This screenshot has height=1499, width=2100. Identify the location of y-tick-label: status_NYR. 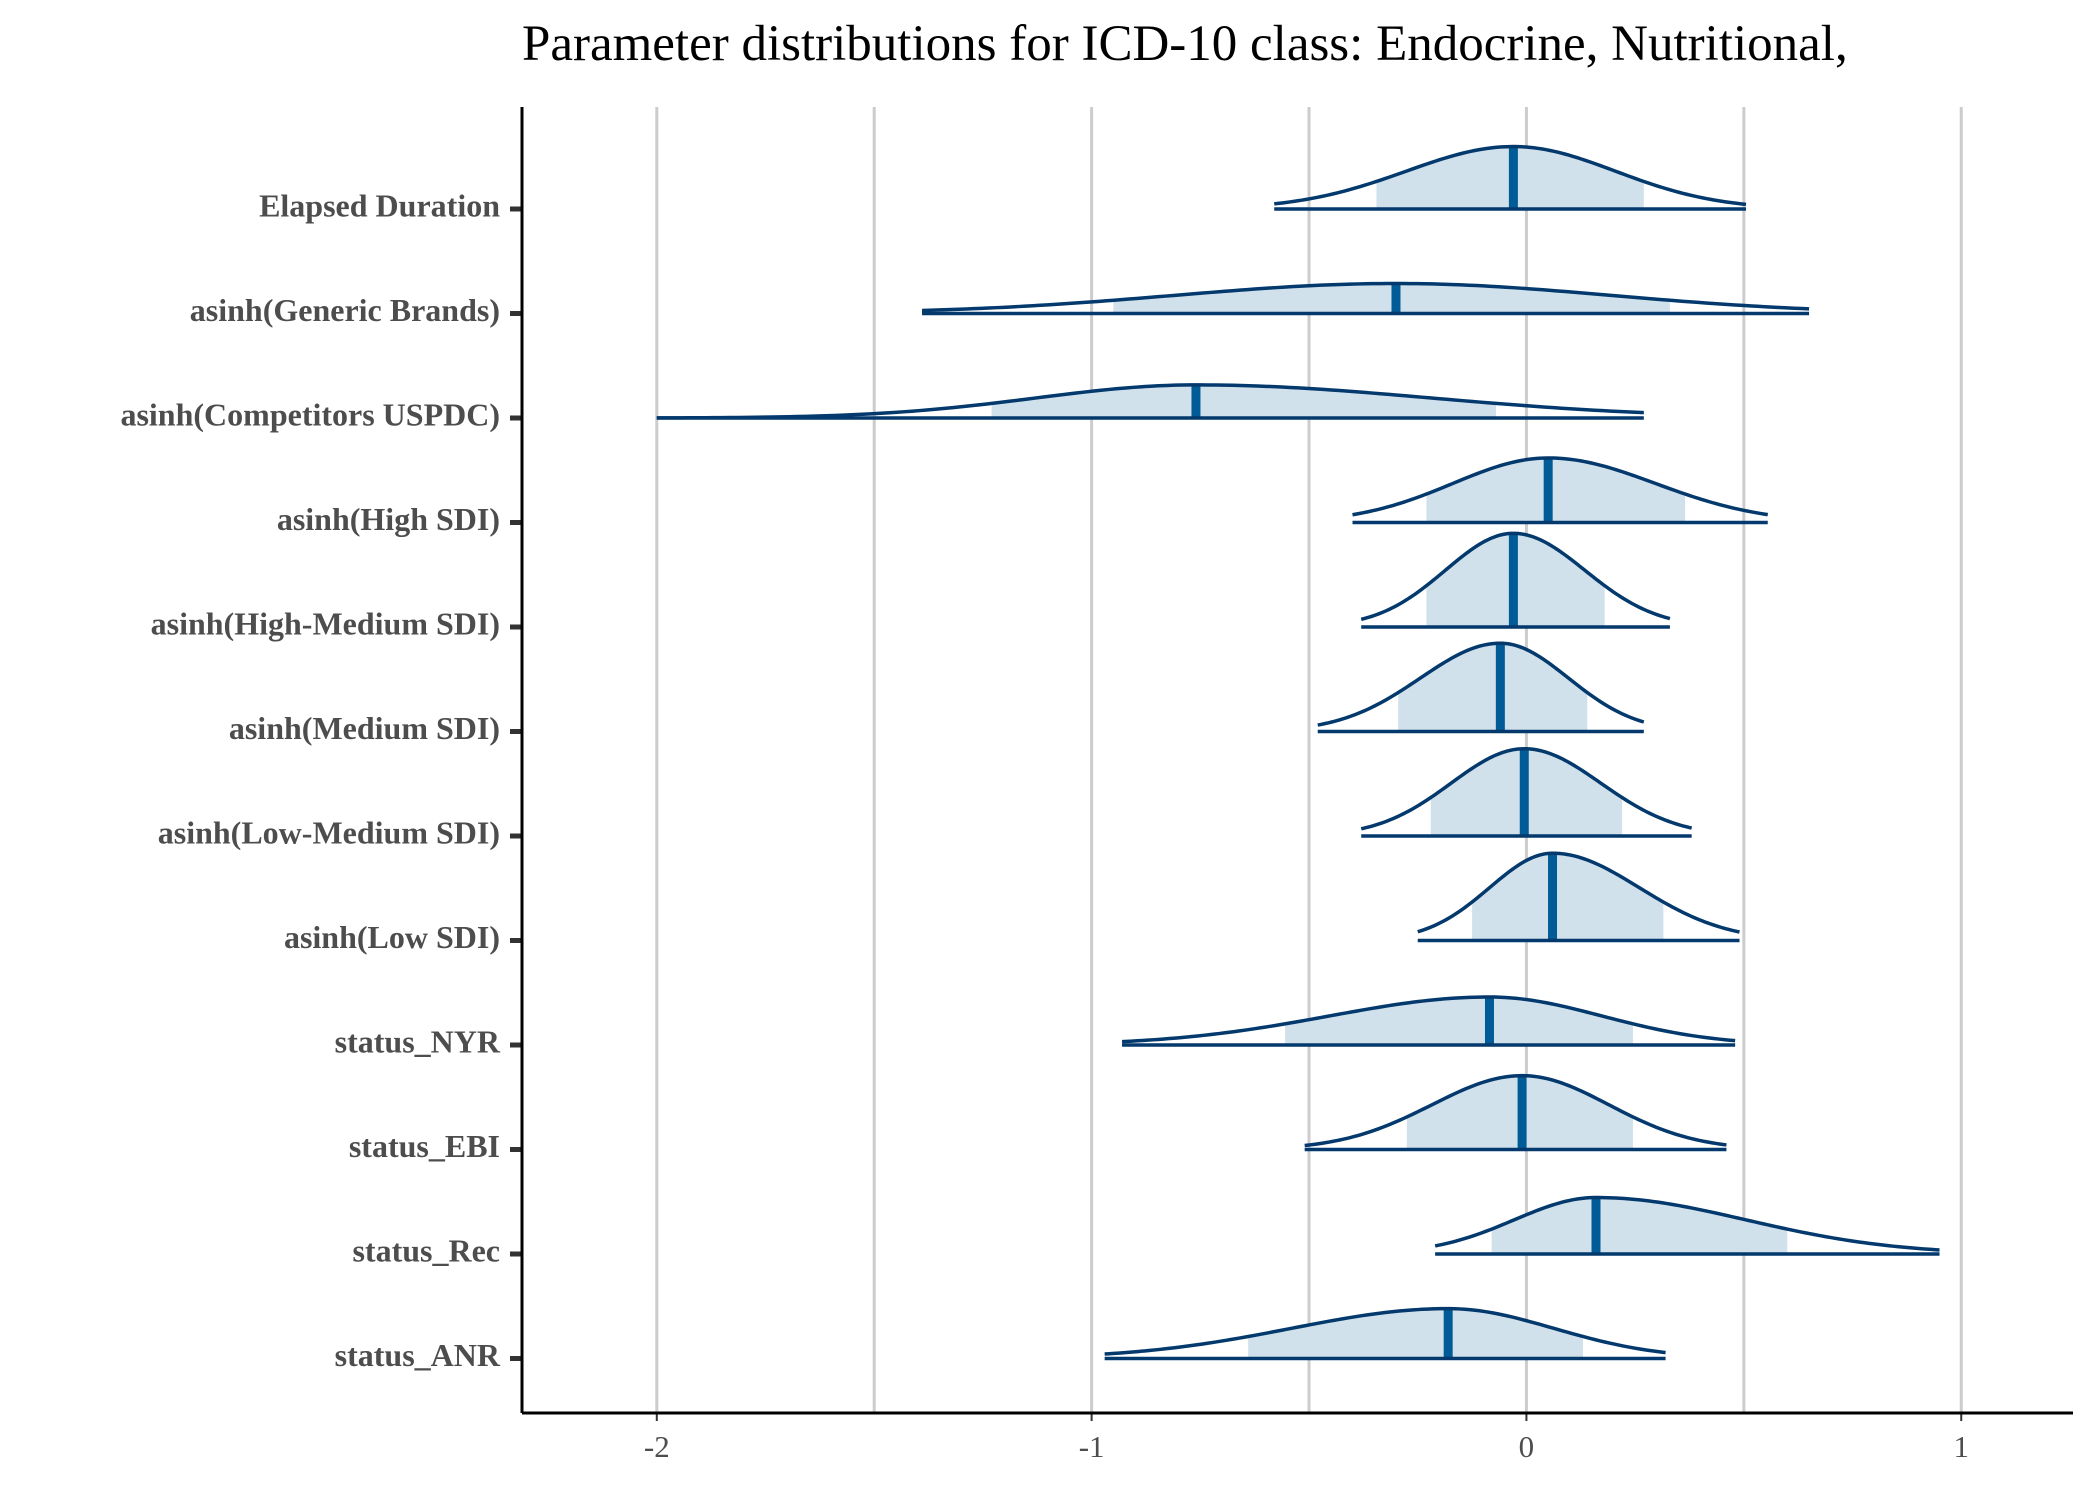
(418, 1041).